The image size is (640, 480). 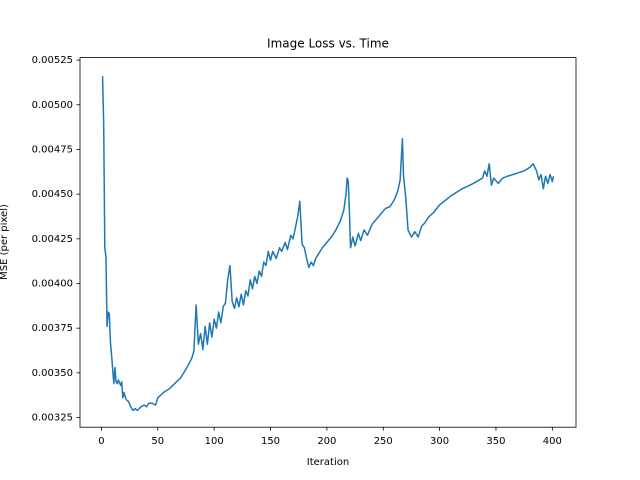 I want to click on x-tick-label: 400, so click(x=552, y=441).